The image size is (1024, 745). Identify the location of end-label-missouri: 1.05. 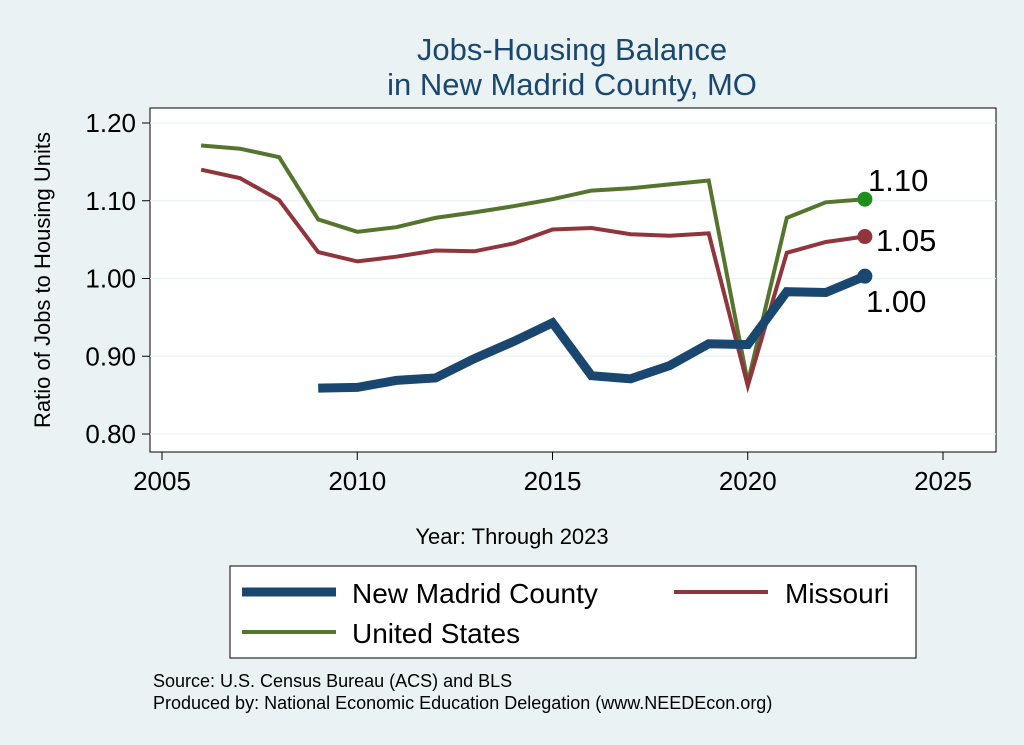
(906, 240).